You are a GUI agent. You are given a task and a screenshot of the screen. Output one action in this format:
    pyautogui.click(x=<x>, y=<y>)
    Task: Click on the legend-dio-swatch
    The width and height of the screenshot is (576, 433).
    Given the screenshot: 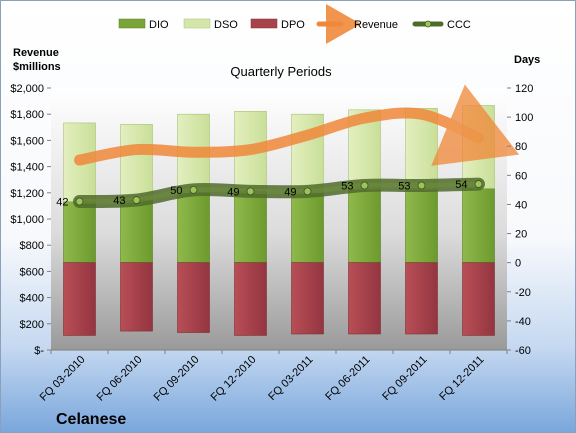 What is the action you would take?
    pyautogui.click(x=132, y=23)
    